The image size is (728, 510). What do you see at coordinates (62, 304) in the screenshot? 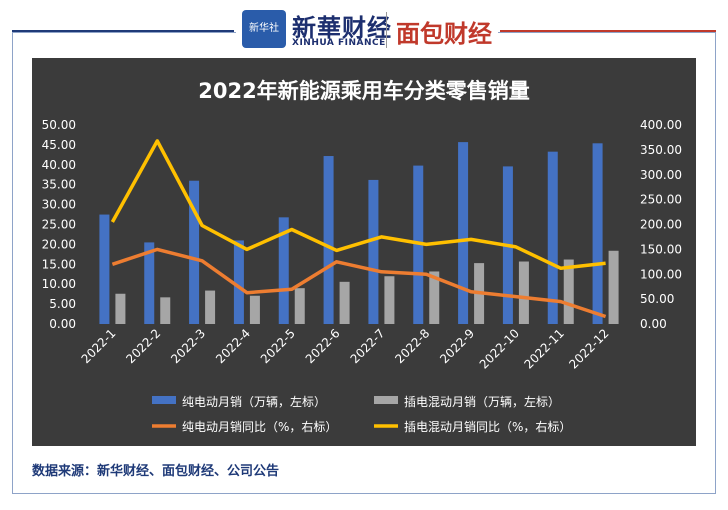
I see `y-left-tick-label: 5.00` at bounding box center [62, 304].